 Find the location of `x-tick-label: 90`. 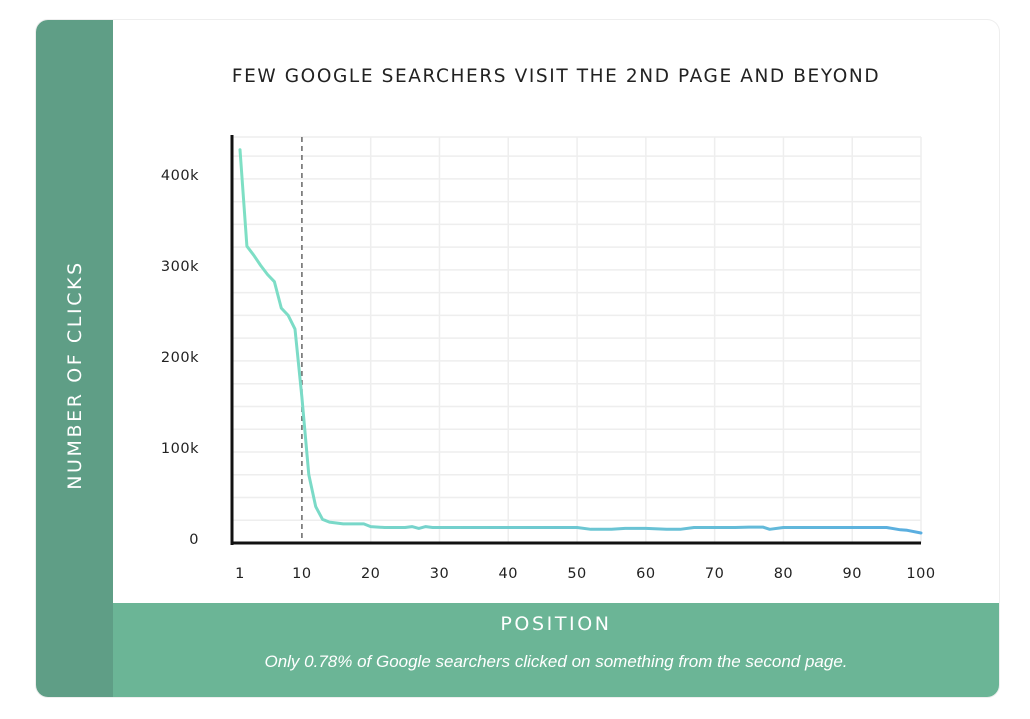

x-tick-label: 90 is located at coordinates (852, 574).